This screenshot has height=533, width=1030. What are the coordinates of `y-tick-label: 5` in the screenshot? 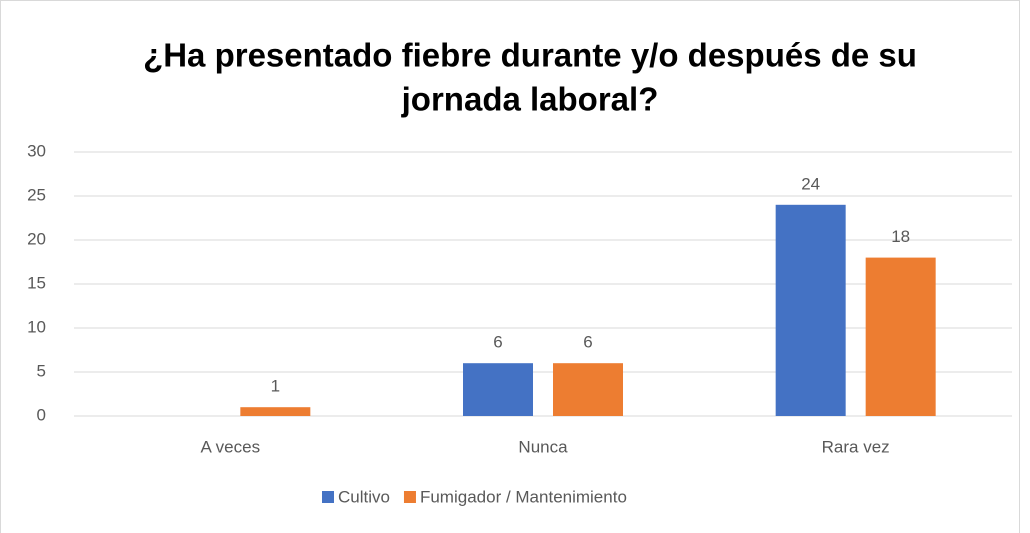 It's located at (41, 370).